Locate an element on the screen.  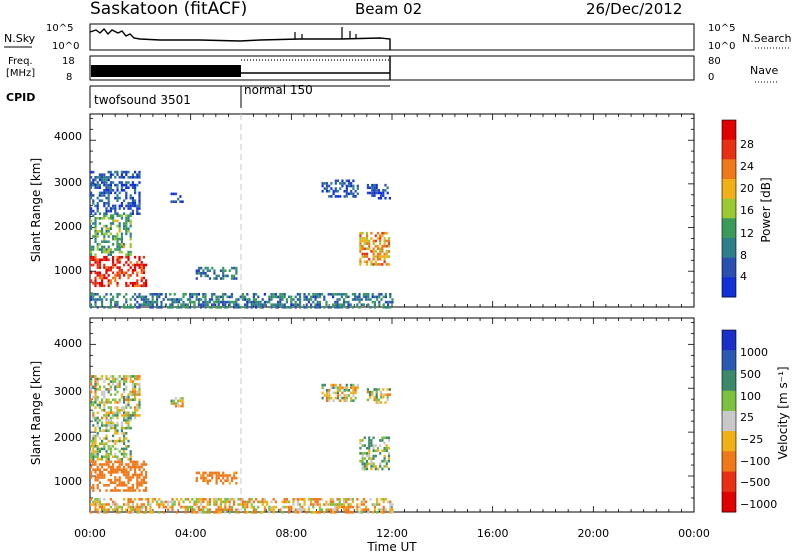
velocity-colorbar-segment is located at coordinates (729, 441).